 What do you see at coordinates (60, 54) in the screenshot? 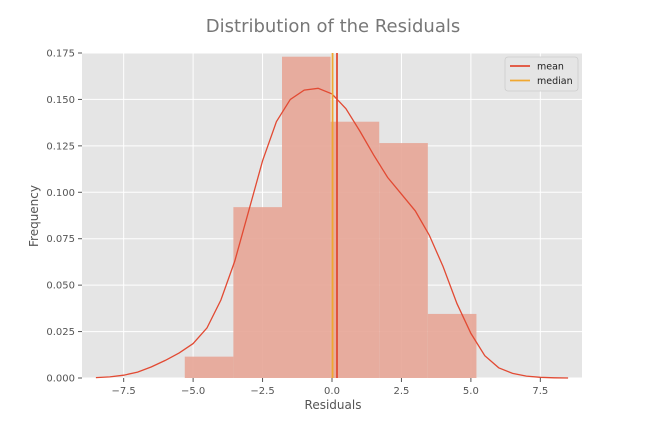
I see `y-tick-label: 0.175` at bounding box center [60, 54].